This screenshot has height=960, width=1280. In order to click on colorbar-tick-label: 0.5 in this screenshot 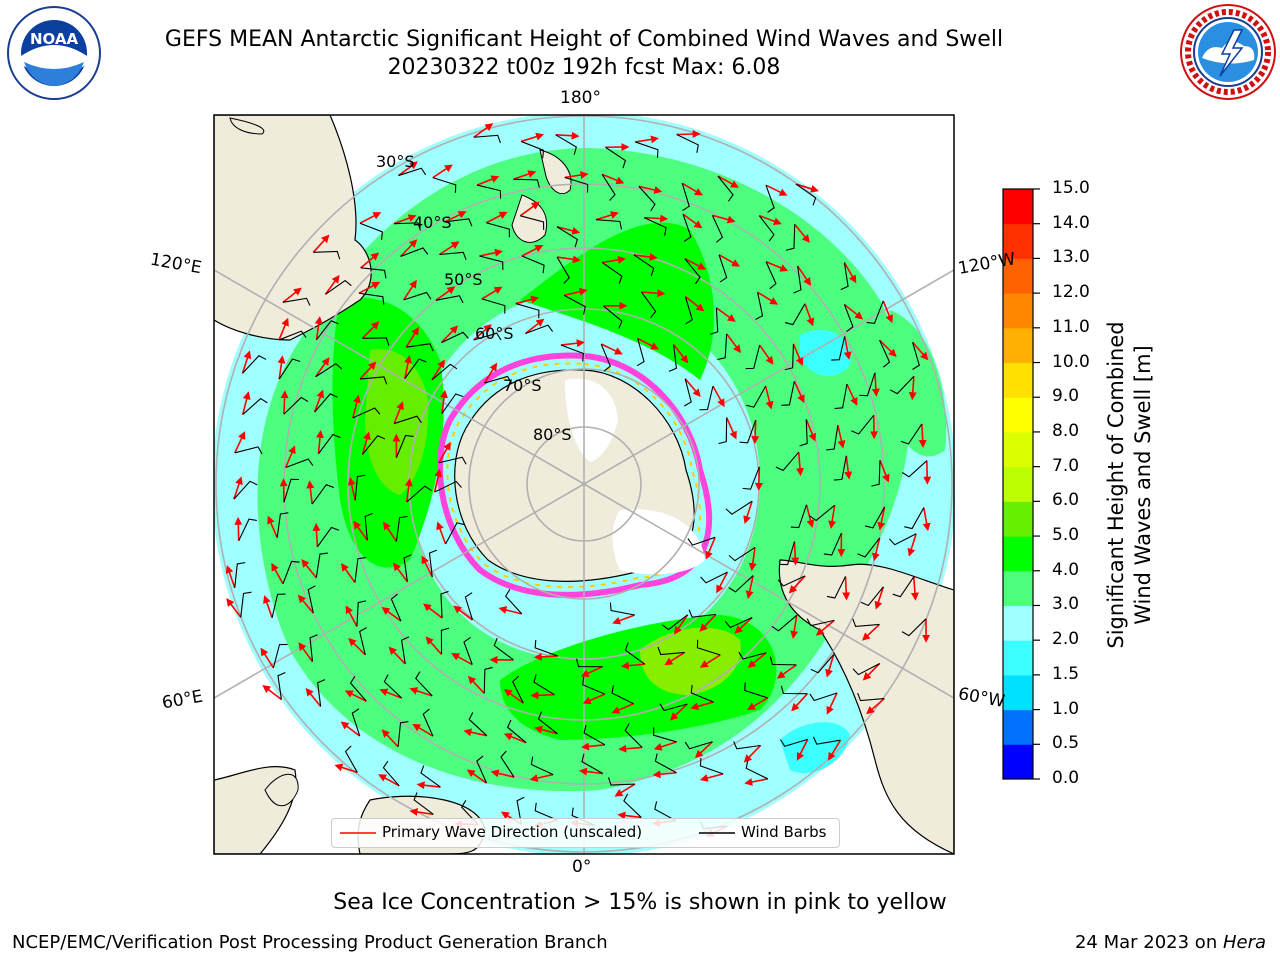, I will do `click(1066, 743)`.